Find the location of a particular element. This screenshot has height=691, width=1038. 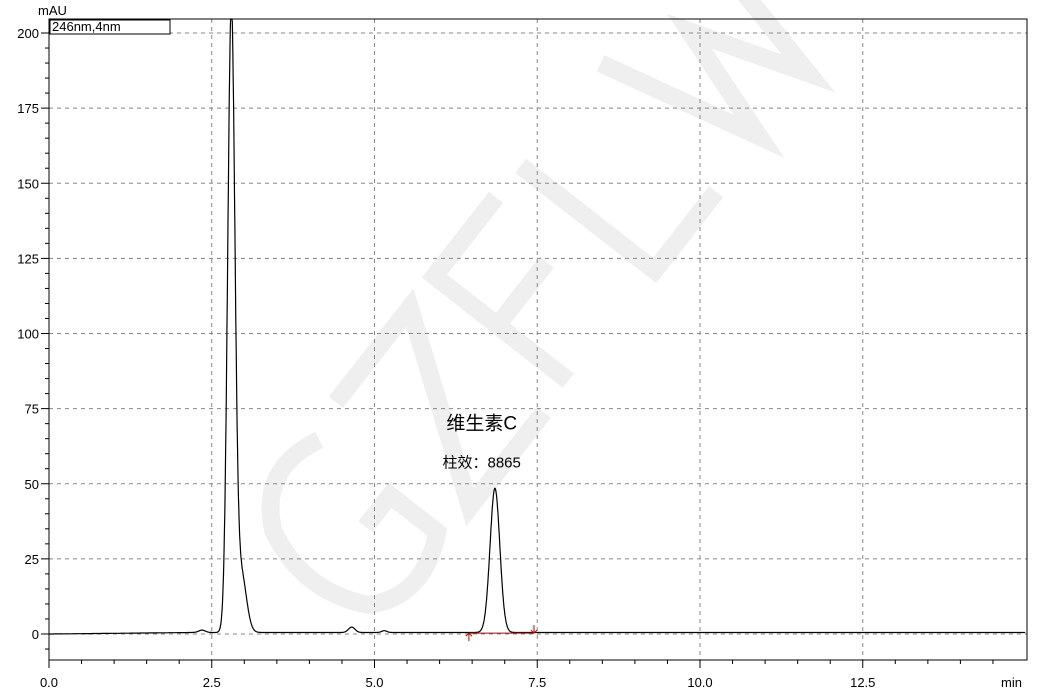

watermark-letter-f is located at coordinates (497, 289).